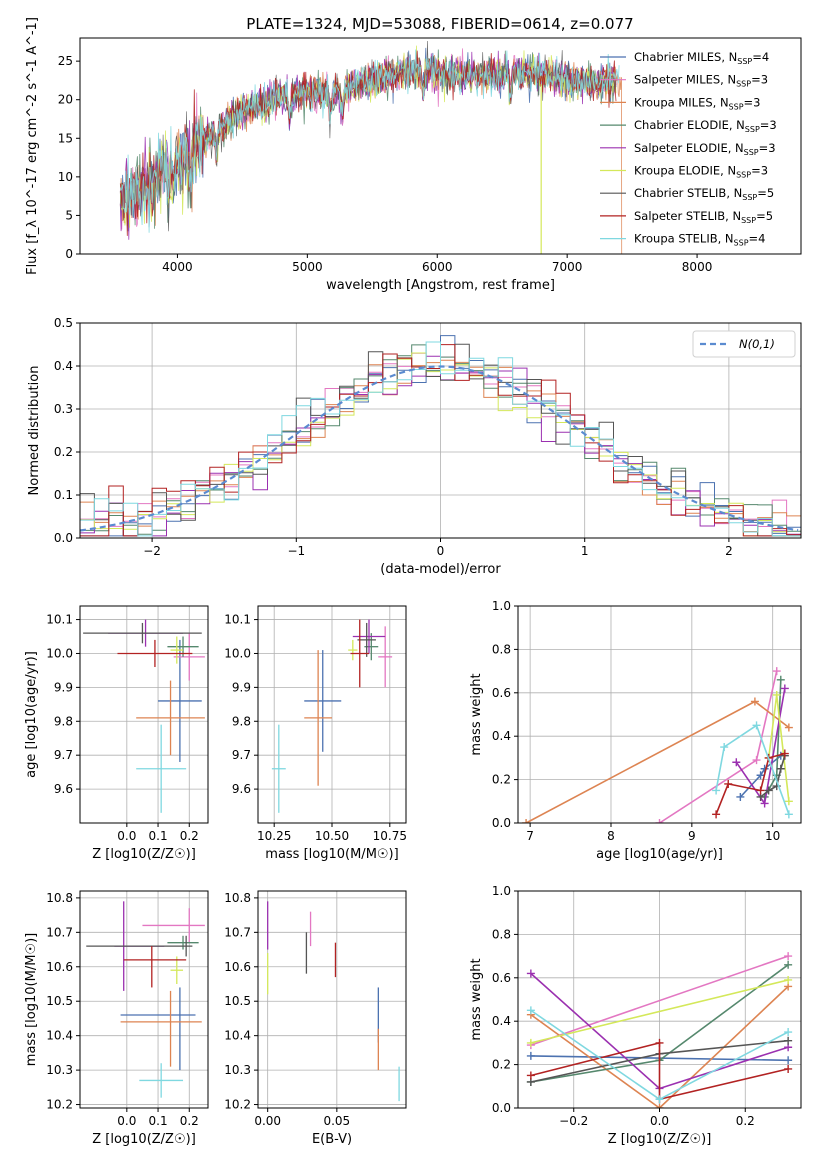  I want to click on x-tick-label: 6000, so click(437, 267).